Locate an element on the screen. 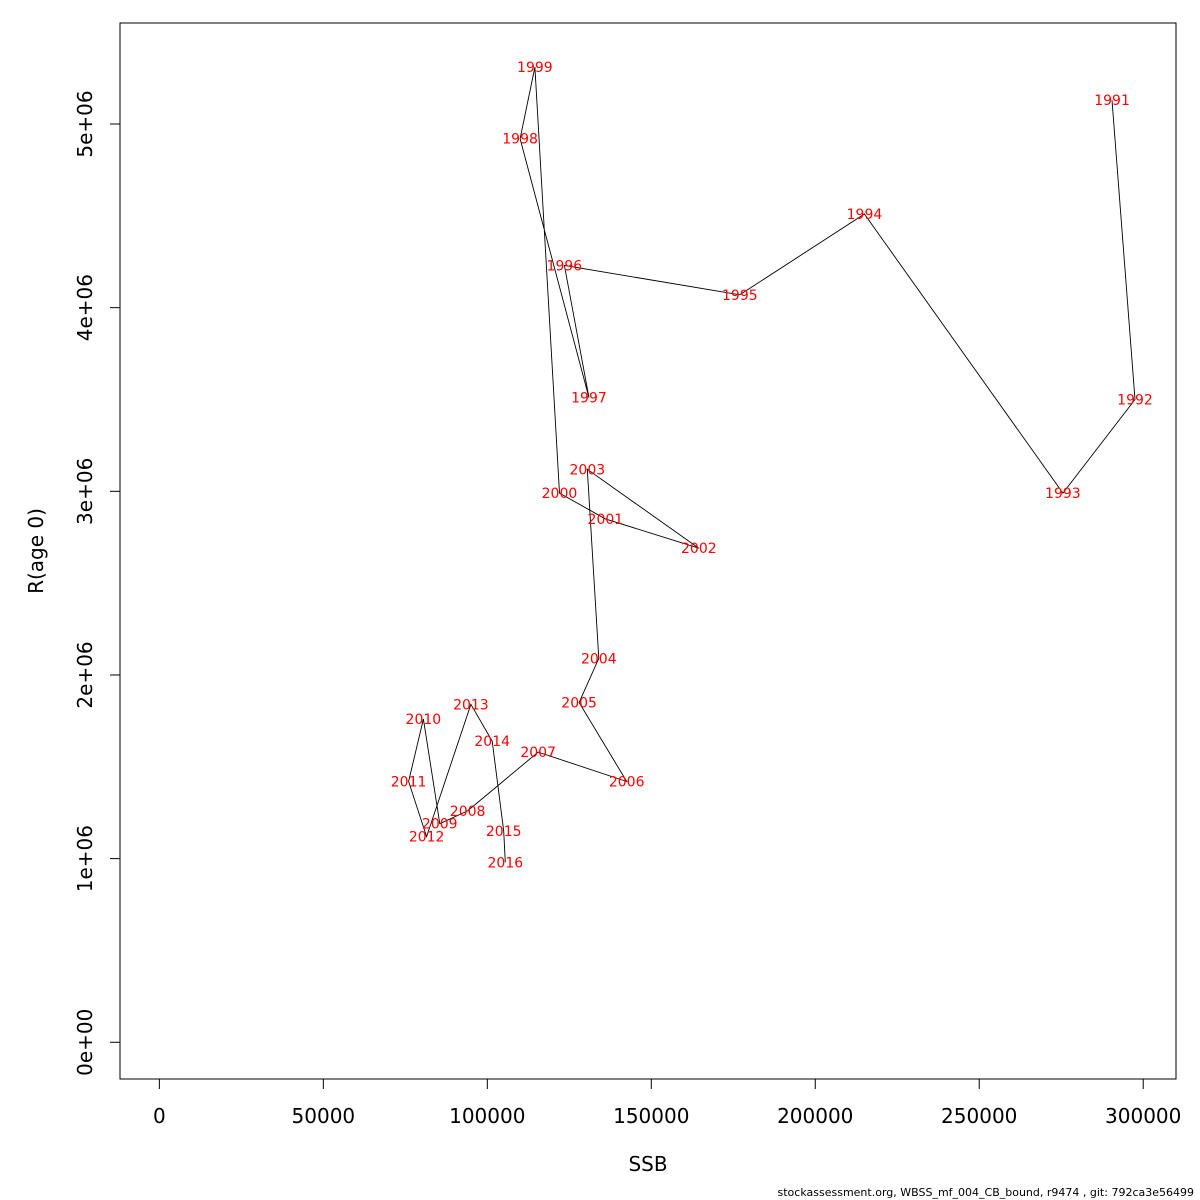 This screenshot has height=1200, width=1200. x-tick-label: 150000 is located at coordinates (651, 1116).